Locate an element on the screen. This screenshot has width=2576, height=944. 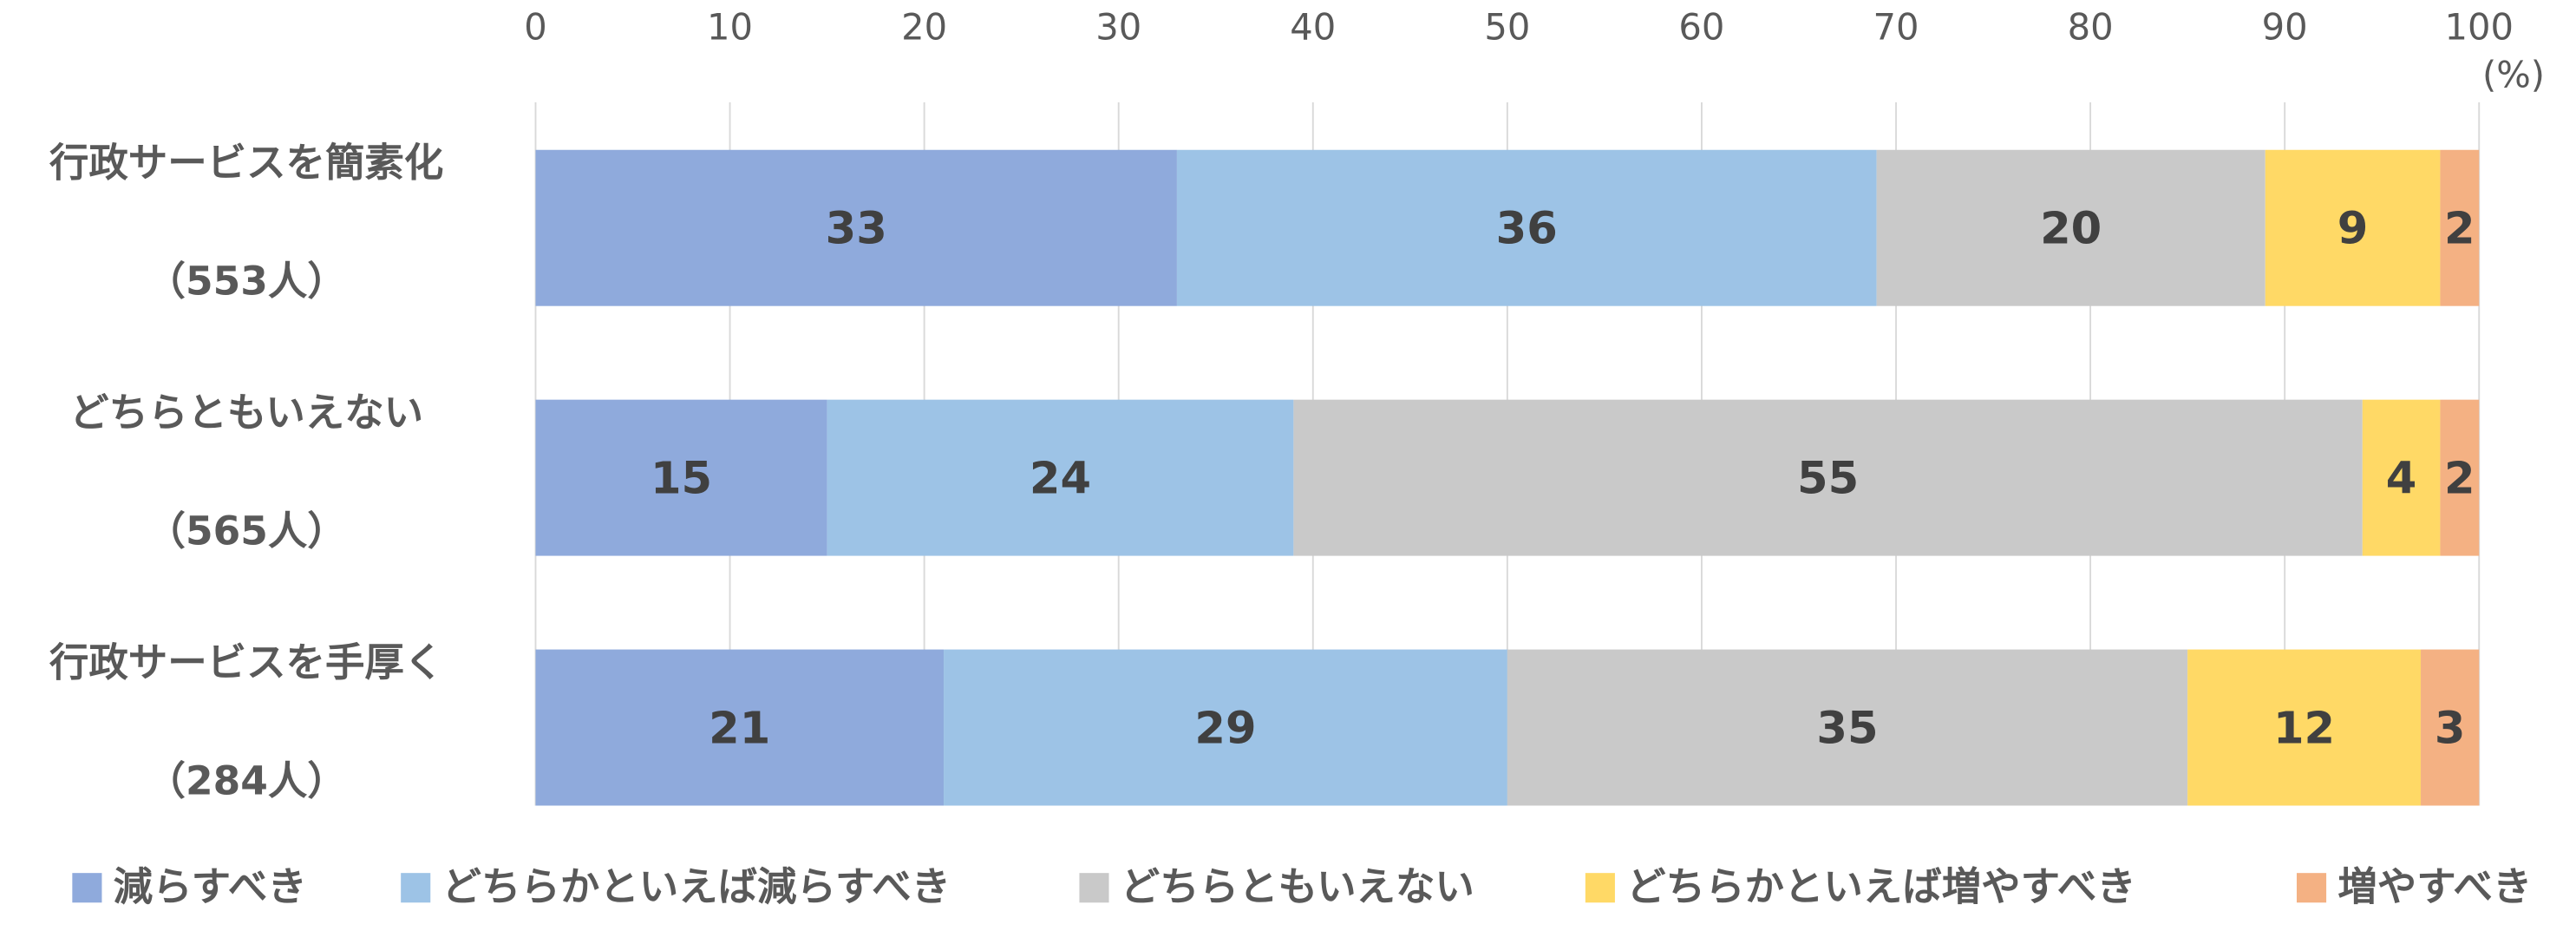
data-label: 35 is located at coordinates (1847, 729).